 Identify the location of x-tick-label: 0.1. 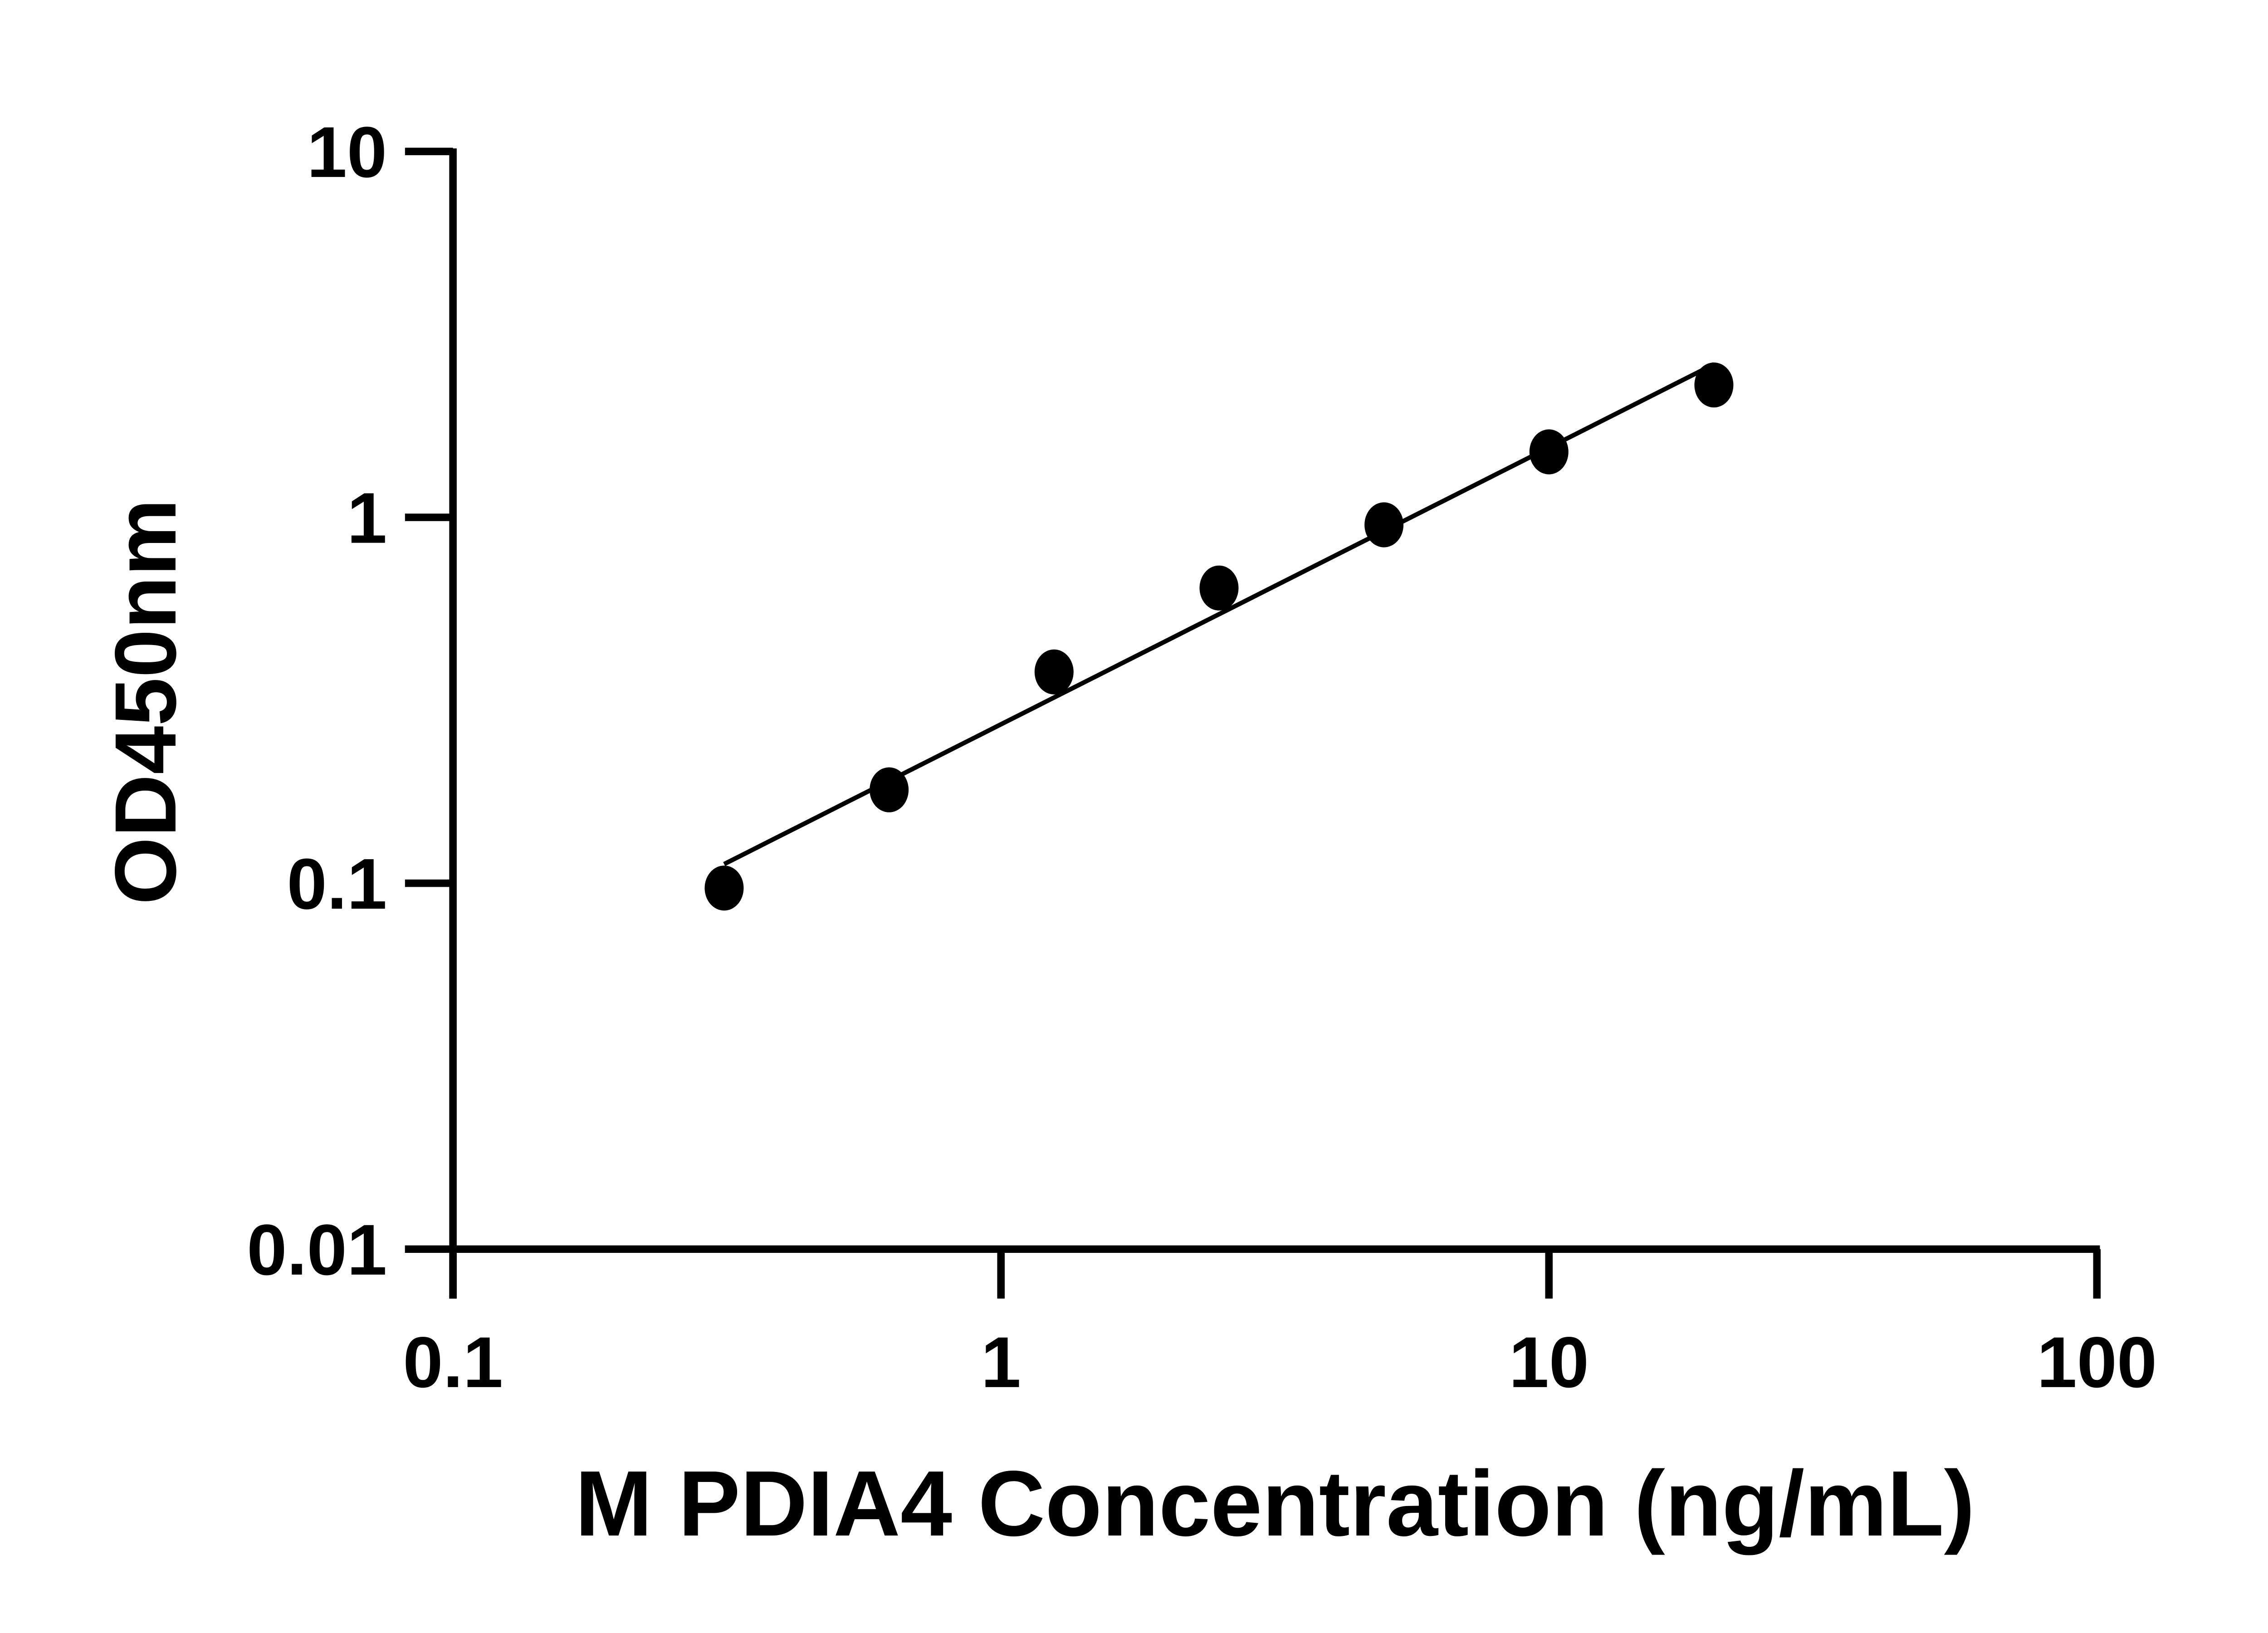
(453, 1362).